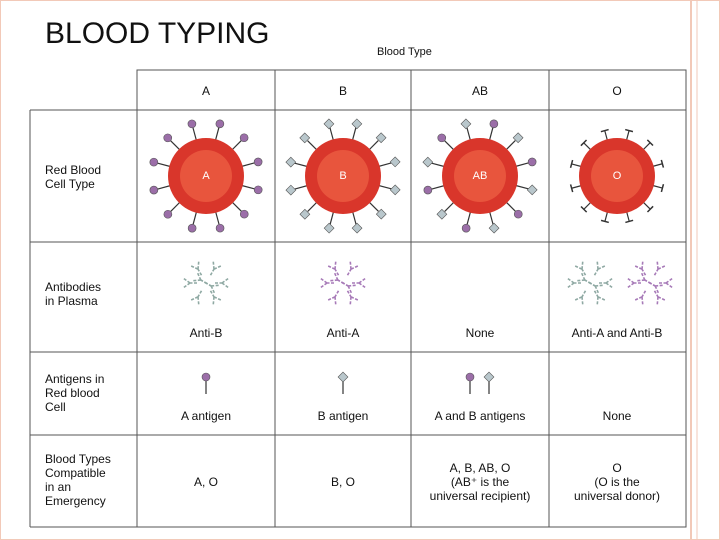  I want to click on cell-label: O, so click(617, 176).